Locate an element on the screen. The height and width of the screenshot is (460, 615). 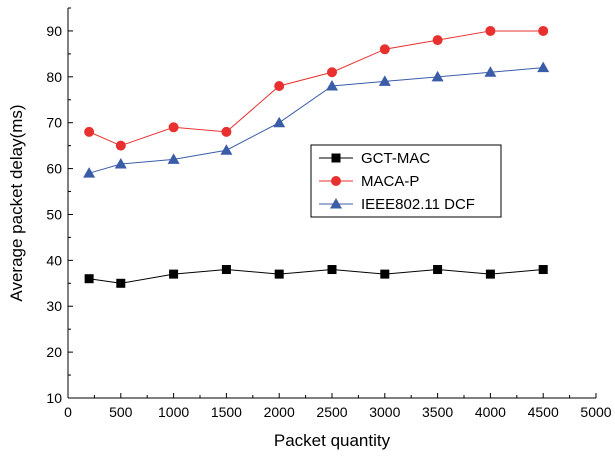
series-line is located at coordinates (316, 276).